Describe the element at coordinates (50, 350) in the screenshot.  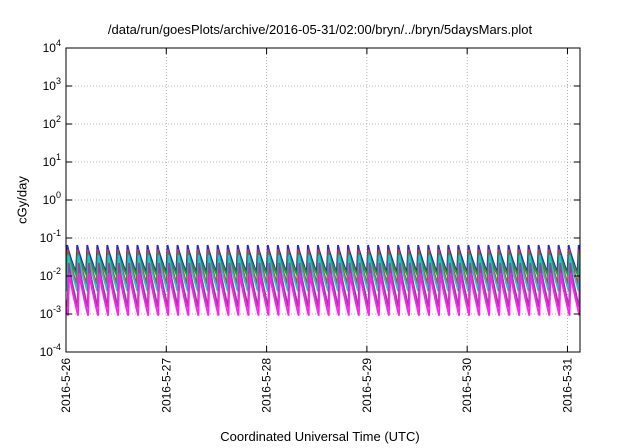
I see `y-tick-label: 10⁻⁴` at that location.